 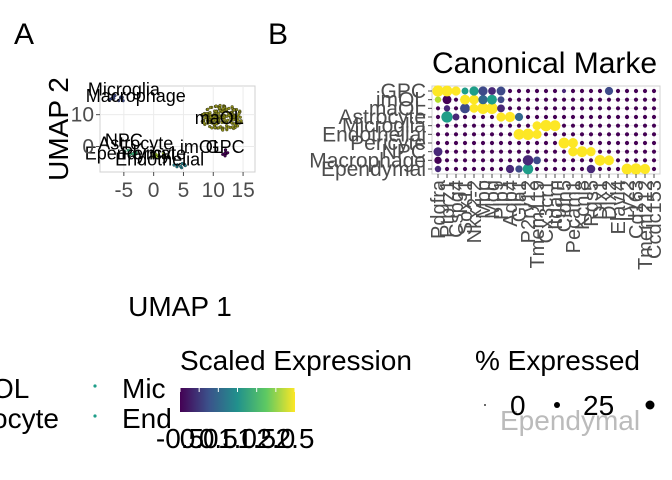 I want to click on dotplot-gene-label: Elavl4, so click(x=619, y=207).